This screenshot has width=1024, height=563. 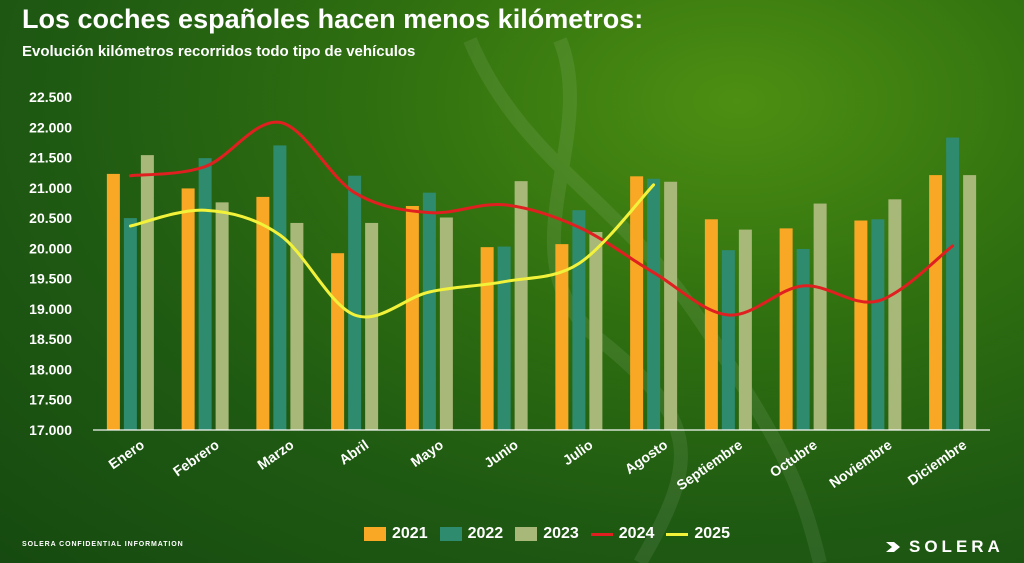 I want to click on bar-2023-abril, so click(x=372, y=326).